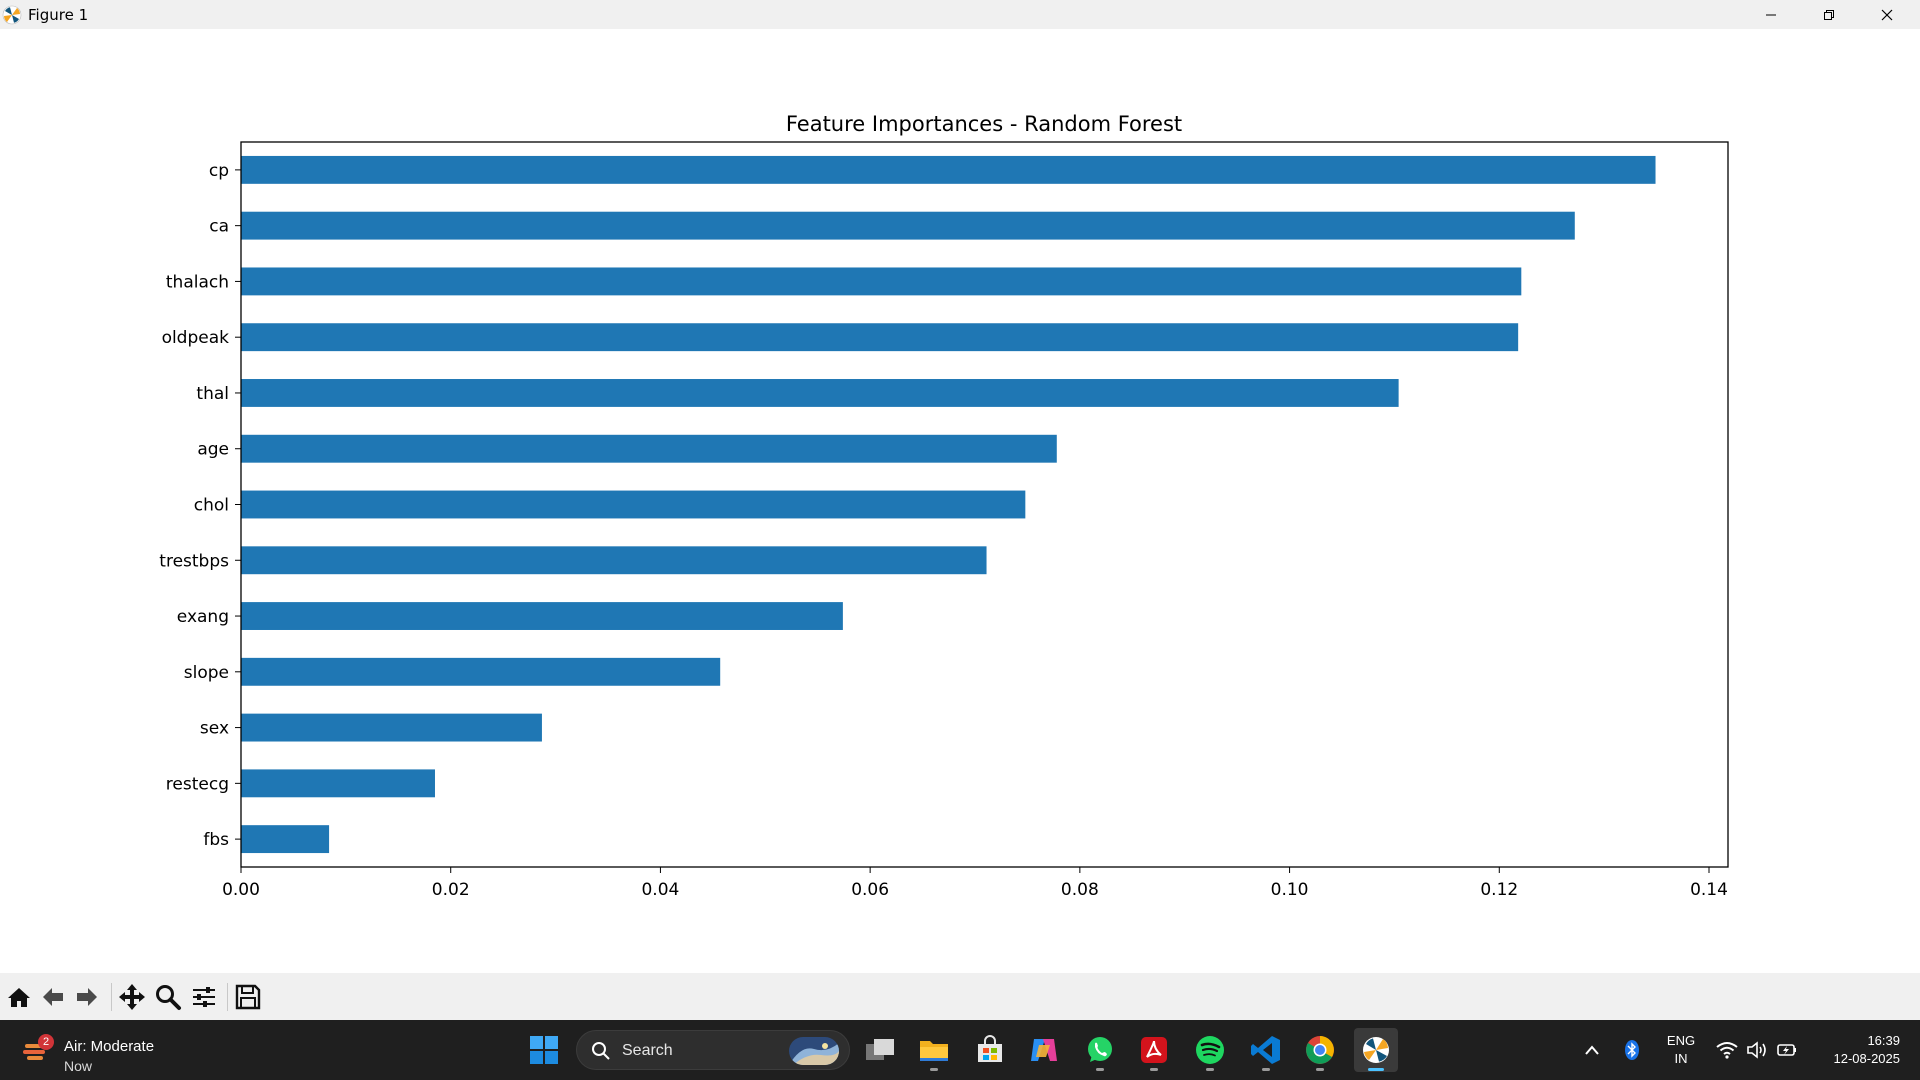  Describe the element at coordinates (601, 1051) in the screenshot. I see `search-icon` at that location.